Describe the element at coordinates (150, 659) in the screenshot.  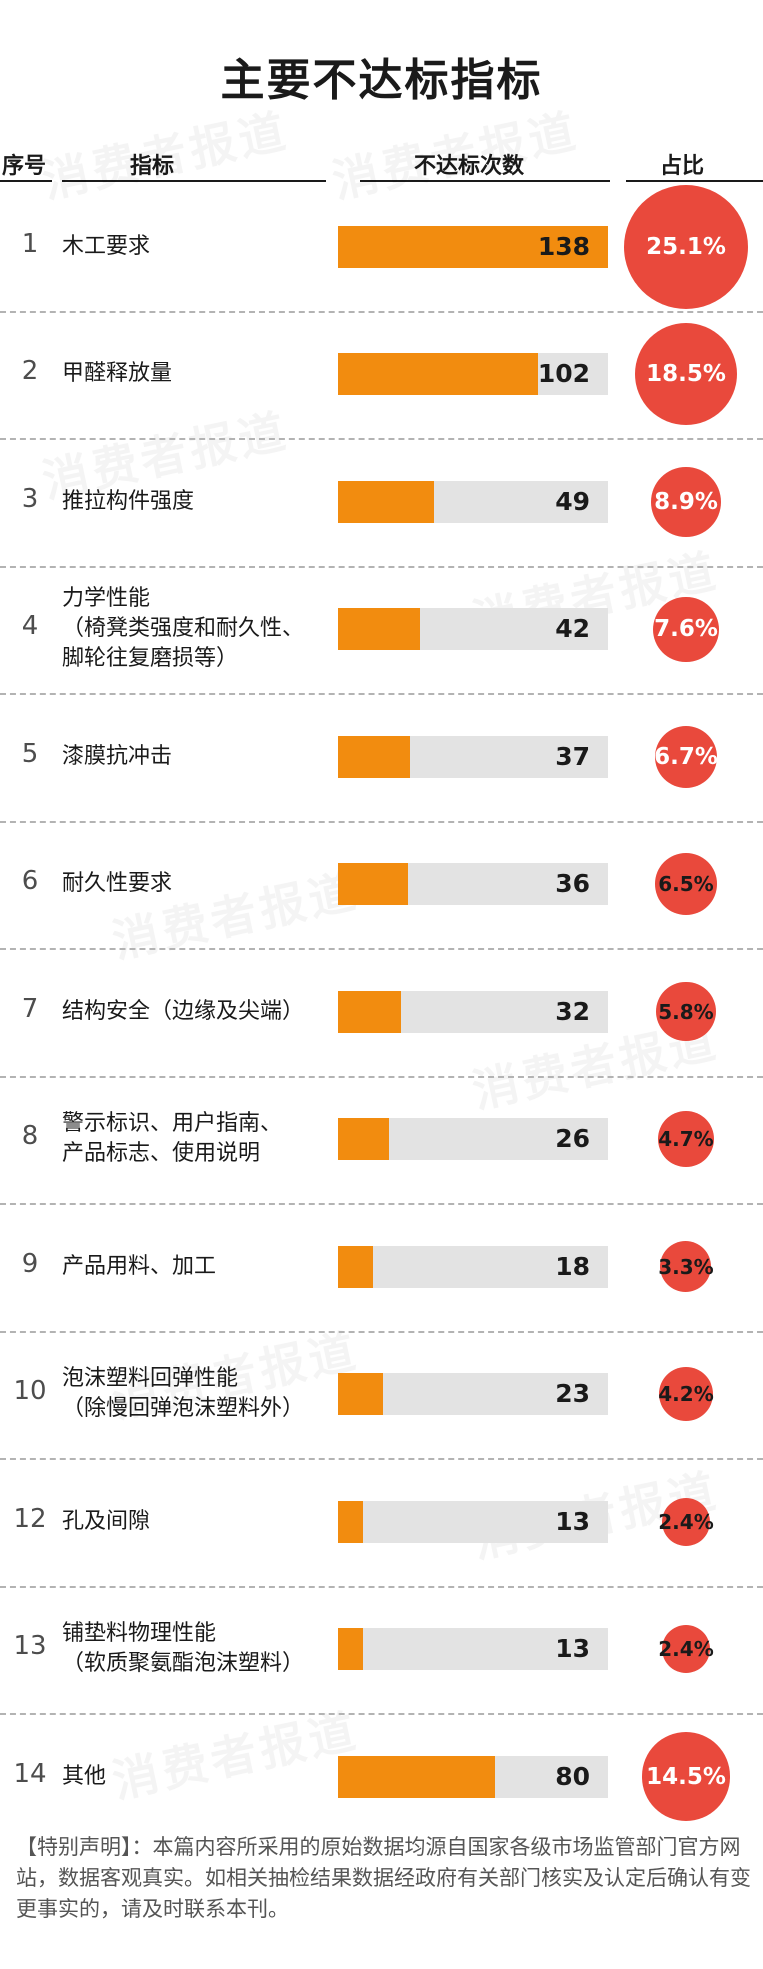
I see `indicator-label-line: 脚轮往复磨损等）` at that location.